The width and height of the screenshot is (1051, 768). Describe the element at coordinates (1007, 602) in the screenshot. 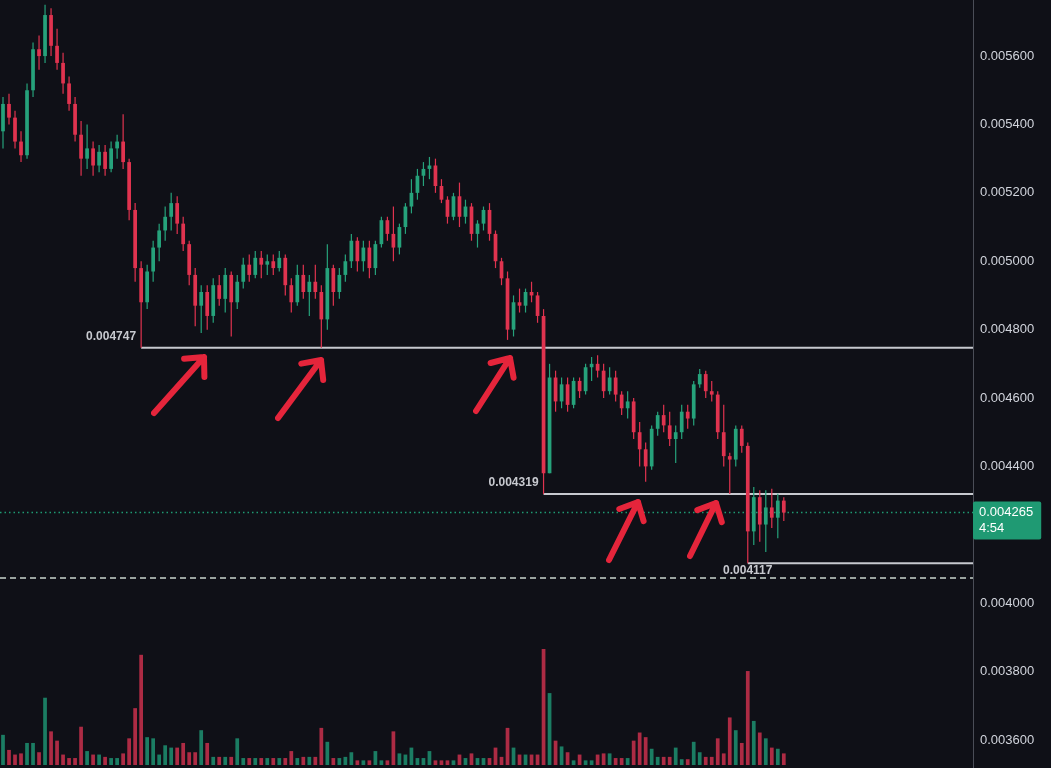

I see `y-tick-label: 0.004000` at that location.